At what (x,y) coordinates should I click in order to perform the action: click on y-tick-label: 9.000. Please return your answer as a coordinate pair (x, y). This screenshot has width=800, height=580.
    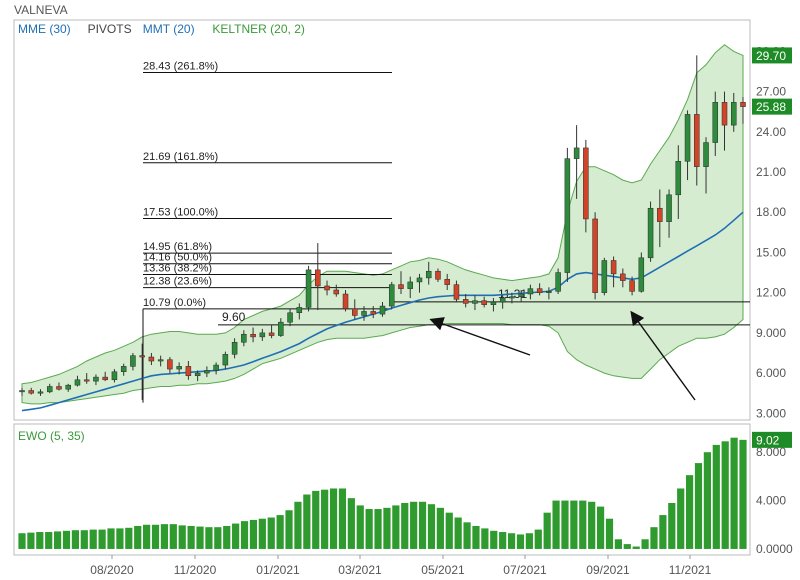
    Looking at the image, I should click on (771, 333).